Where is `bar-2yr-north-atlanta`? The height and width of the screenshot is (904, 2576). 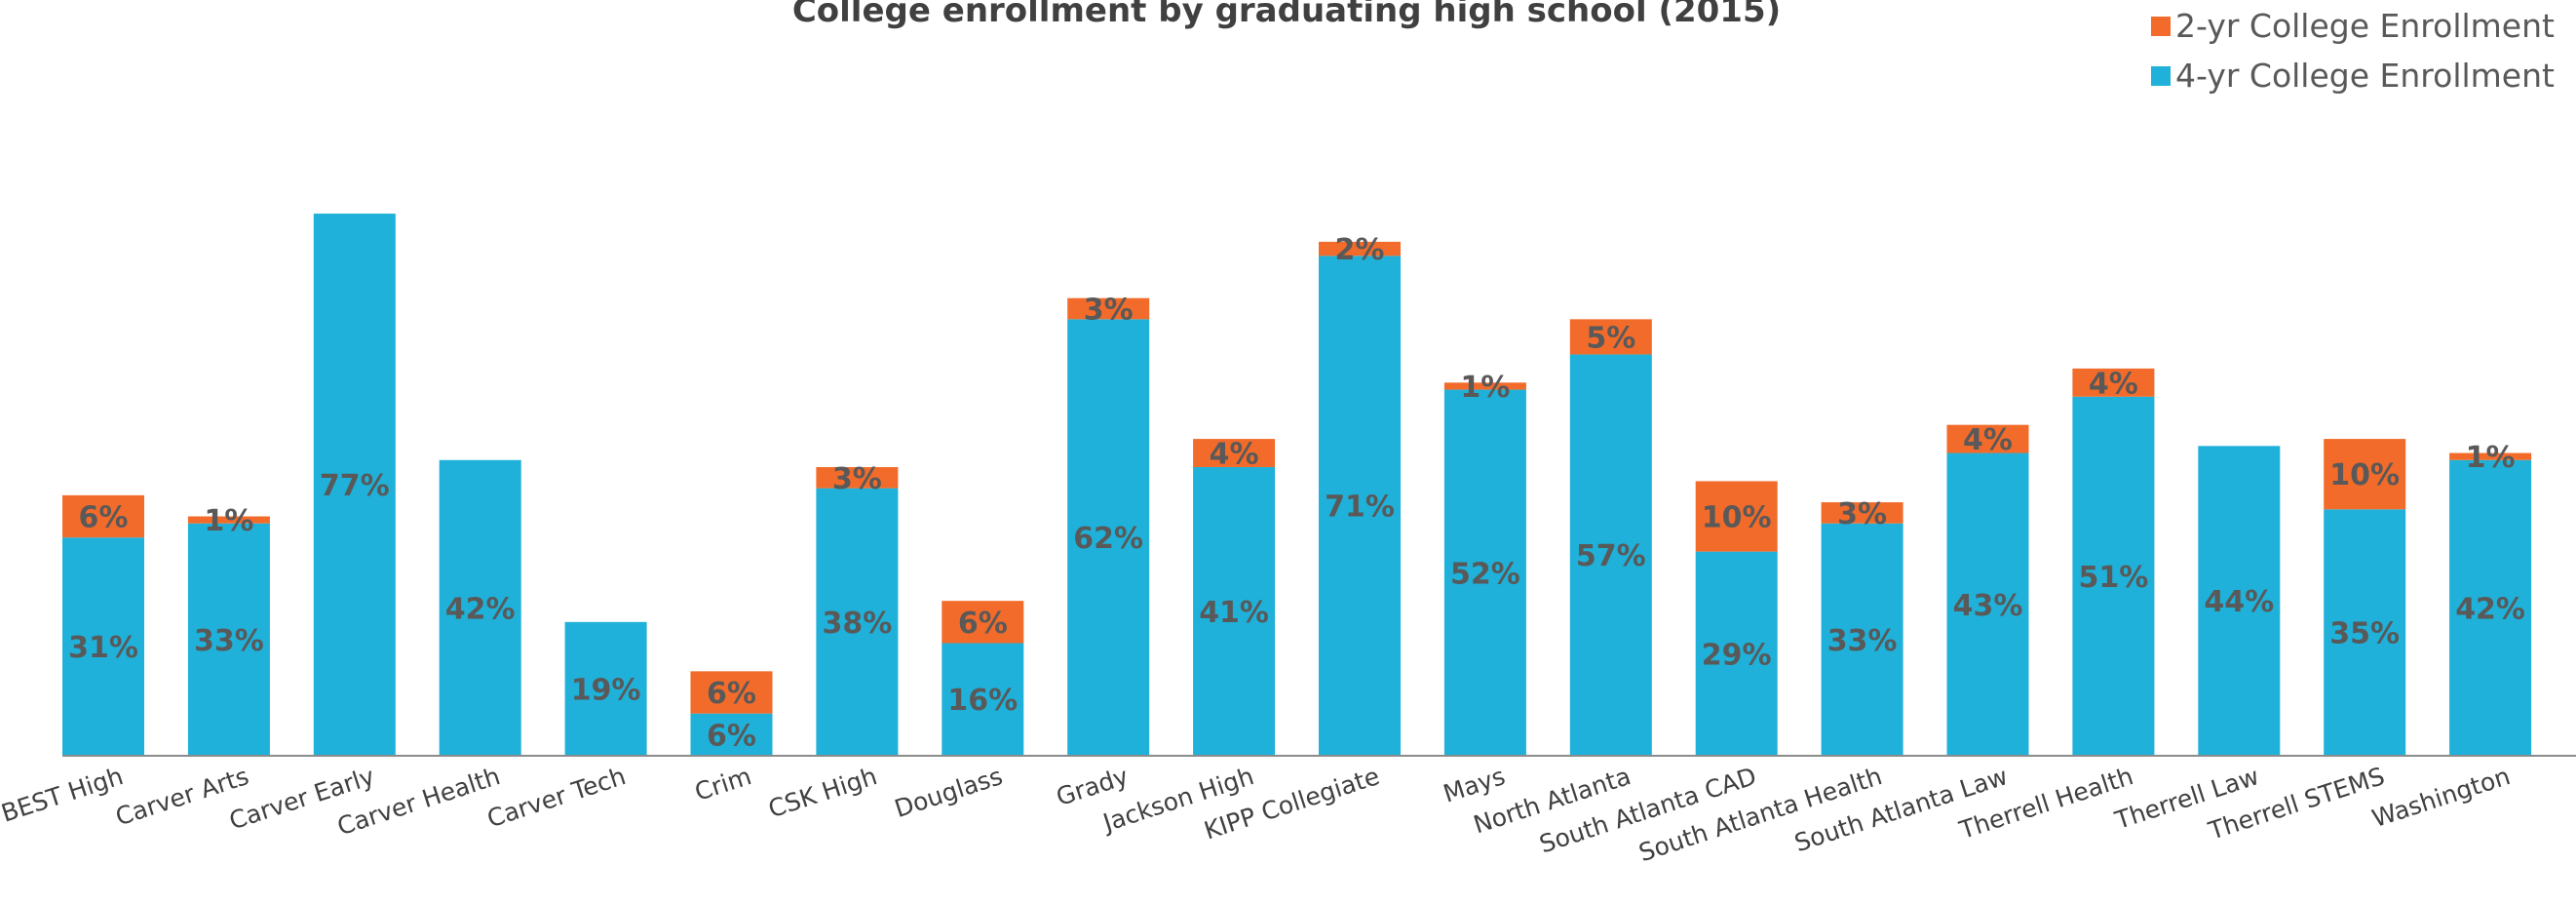 bar-2yr-north-atlanta is located at coordinates (1610, 337).